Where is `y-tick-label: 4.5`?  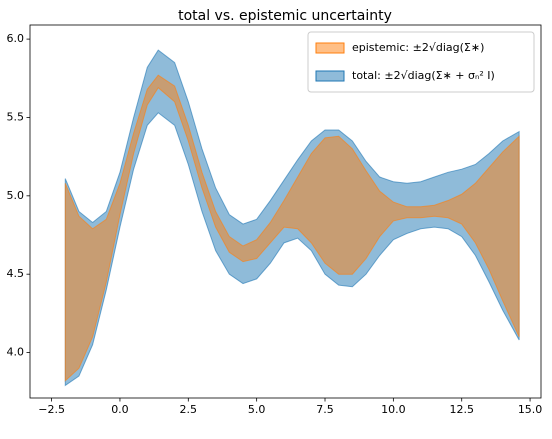 y-tick-label: 4.5 is located at coordinates (16, 273).